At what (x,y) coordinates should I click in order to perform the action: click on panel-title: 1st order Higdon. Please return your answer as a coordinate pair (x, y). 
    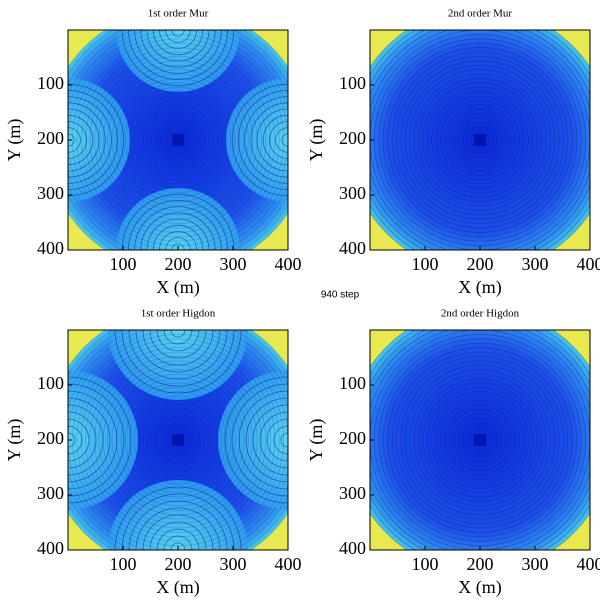
    Looking at the image, I should click on (178, 314).